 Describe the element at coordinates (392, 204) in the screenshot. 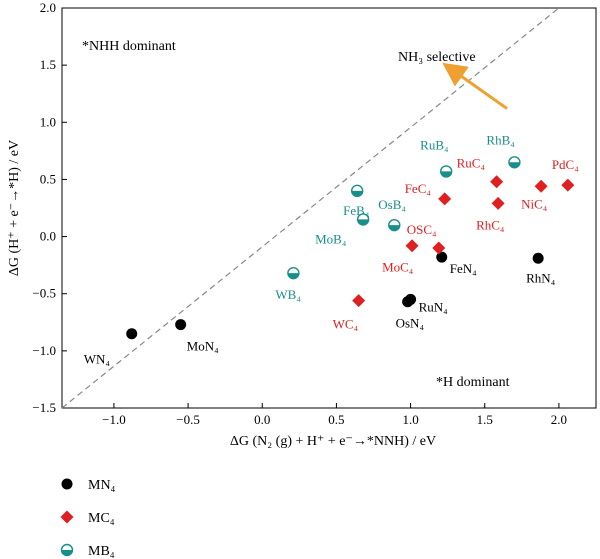

I see `point-label: OsB₄` at that location.